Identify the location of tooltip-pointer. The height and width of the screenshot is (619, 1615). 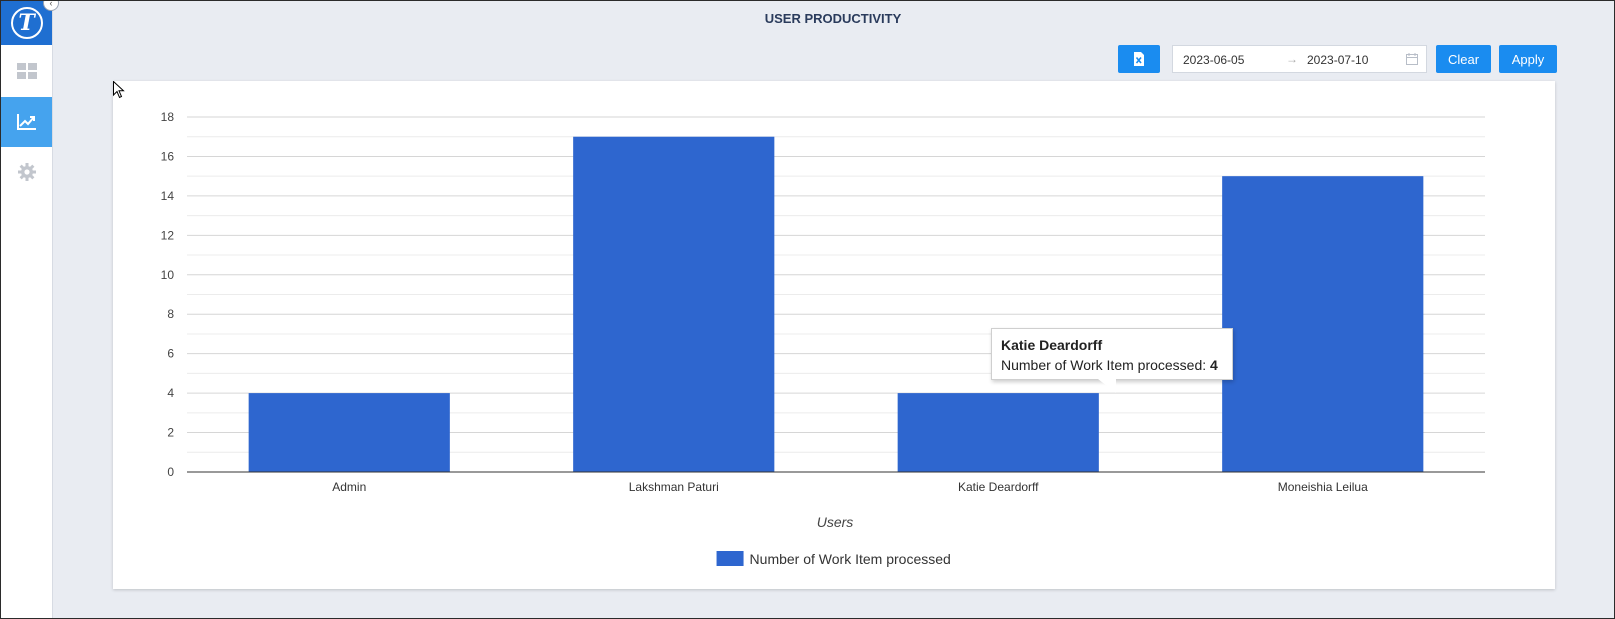
(1107, 386).